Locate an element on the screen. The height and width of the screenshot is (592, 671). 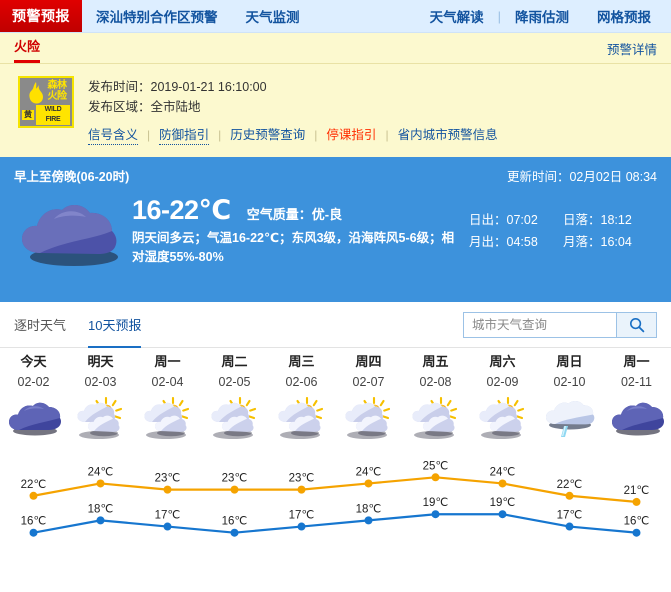
city-weather-search is located at coordinates (560, 324).